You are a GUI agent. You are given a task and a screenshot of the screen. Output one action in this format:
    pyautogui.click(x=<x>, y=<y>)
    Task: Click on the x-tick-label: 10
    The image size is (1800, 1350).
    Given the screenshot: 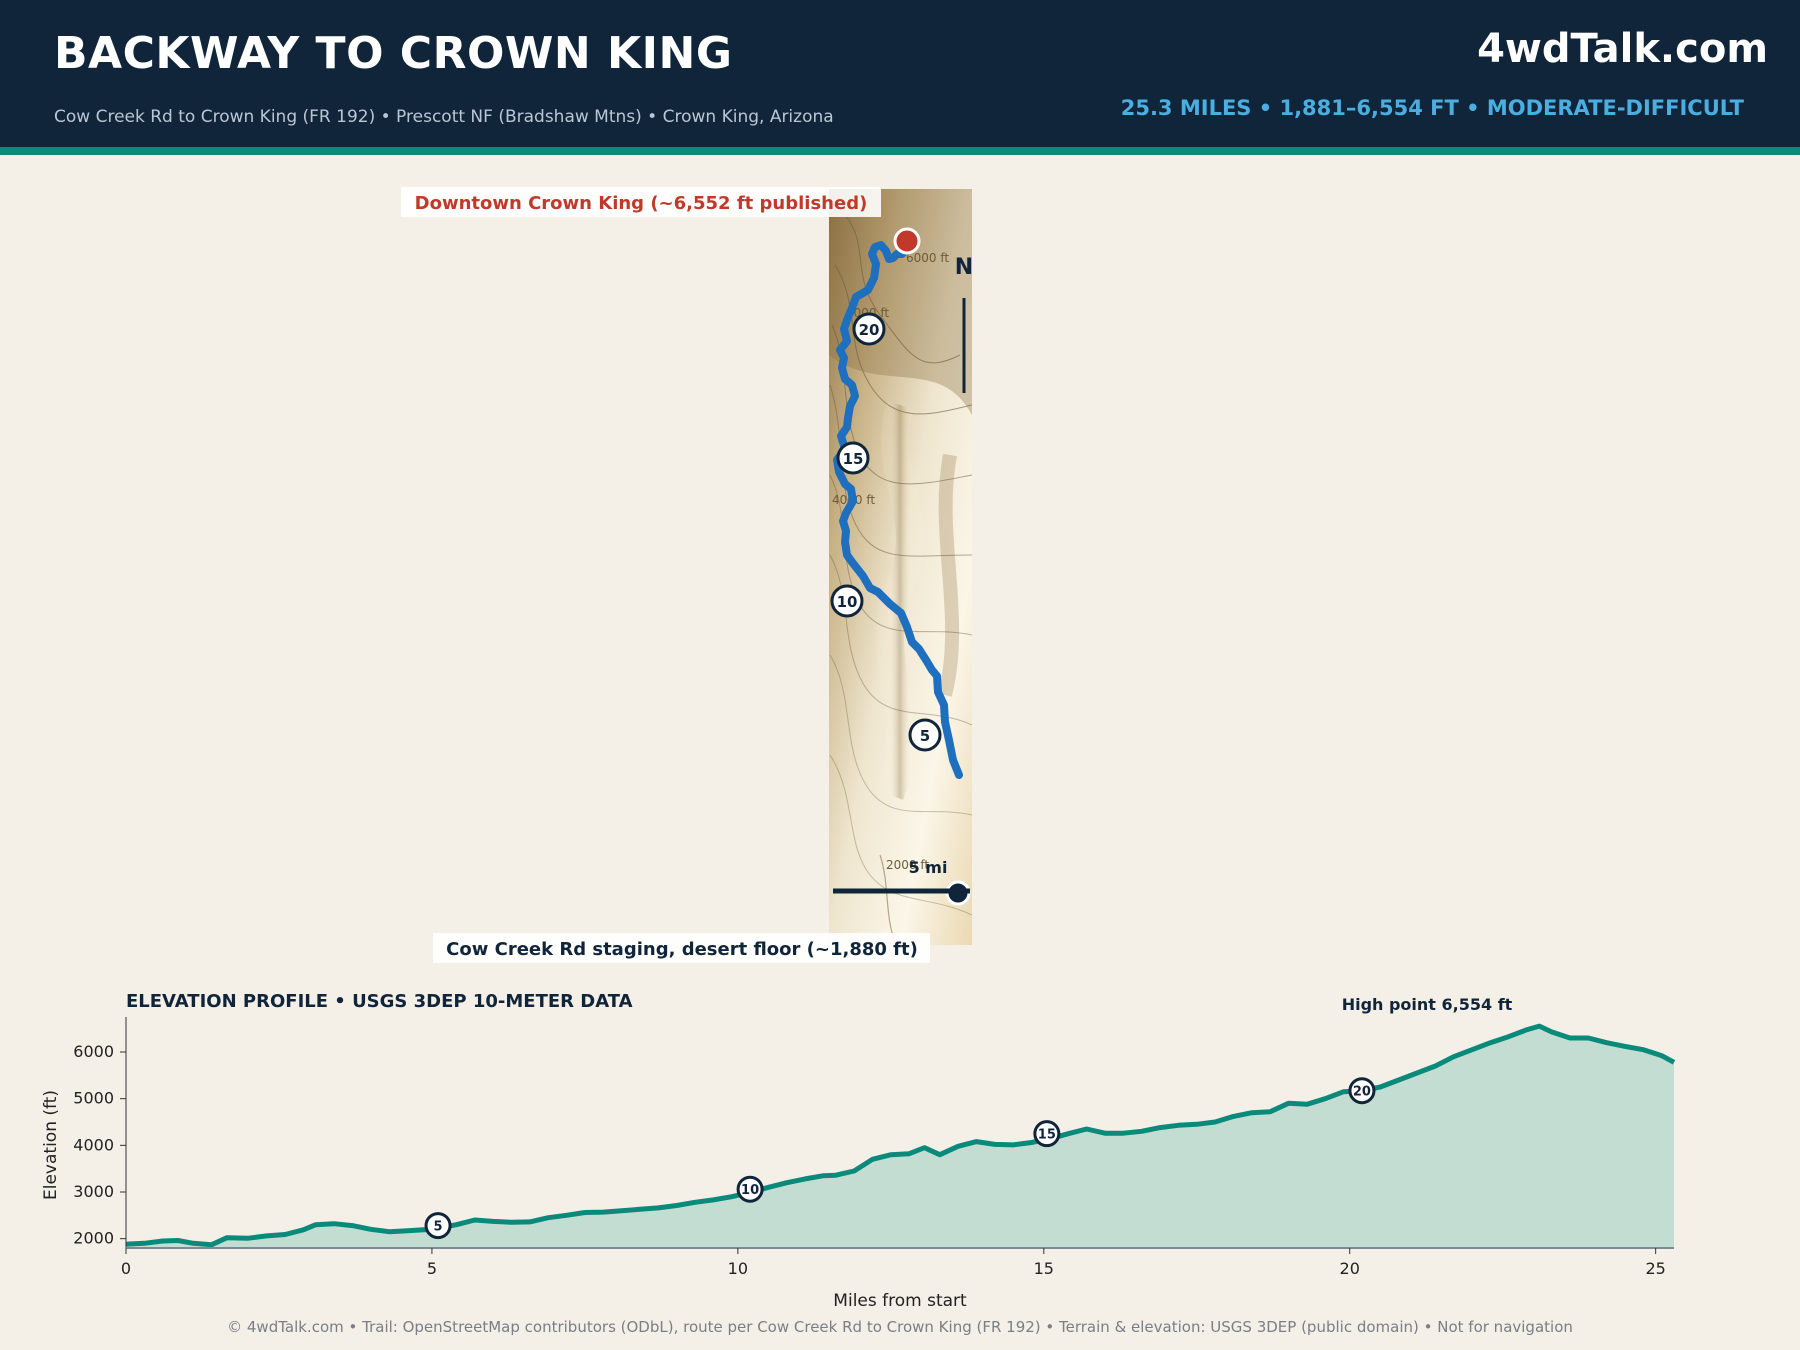 What is the action you would take?
    pyautogui.click(x=738, y=1268)
    